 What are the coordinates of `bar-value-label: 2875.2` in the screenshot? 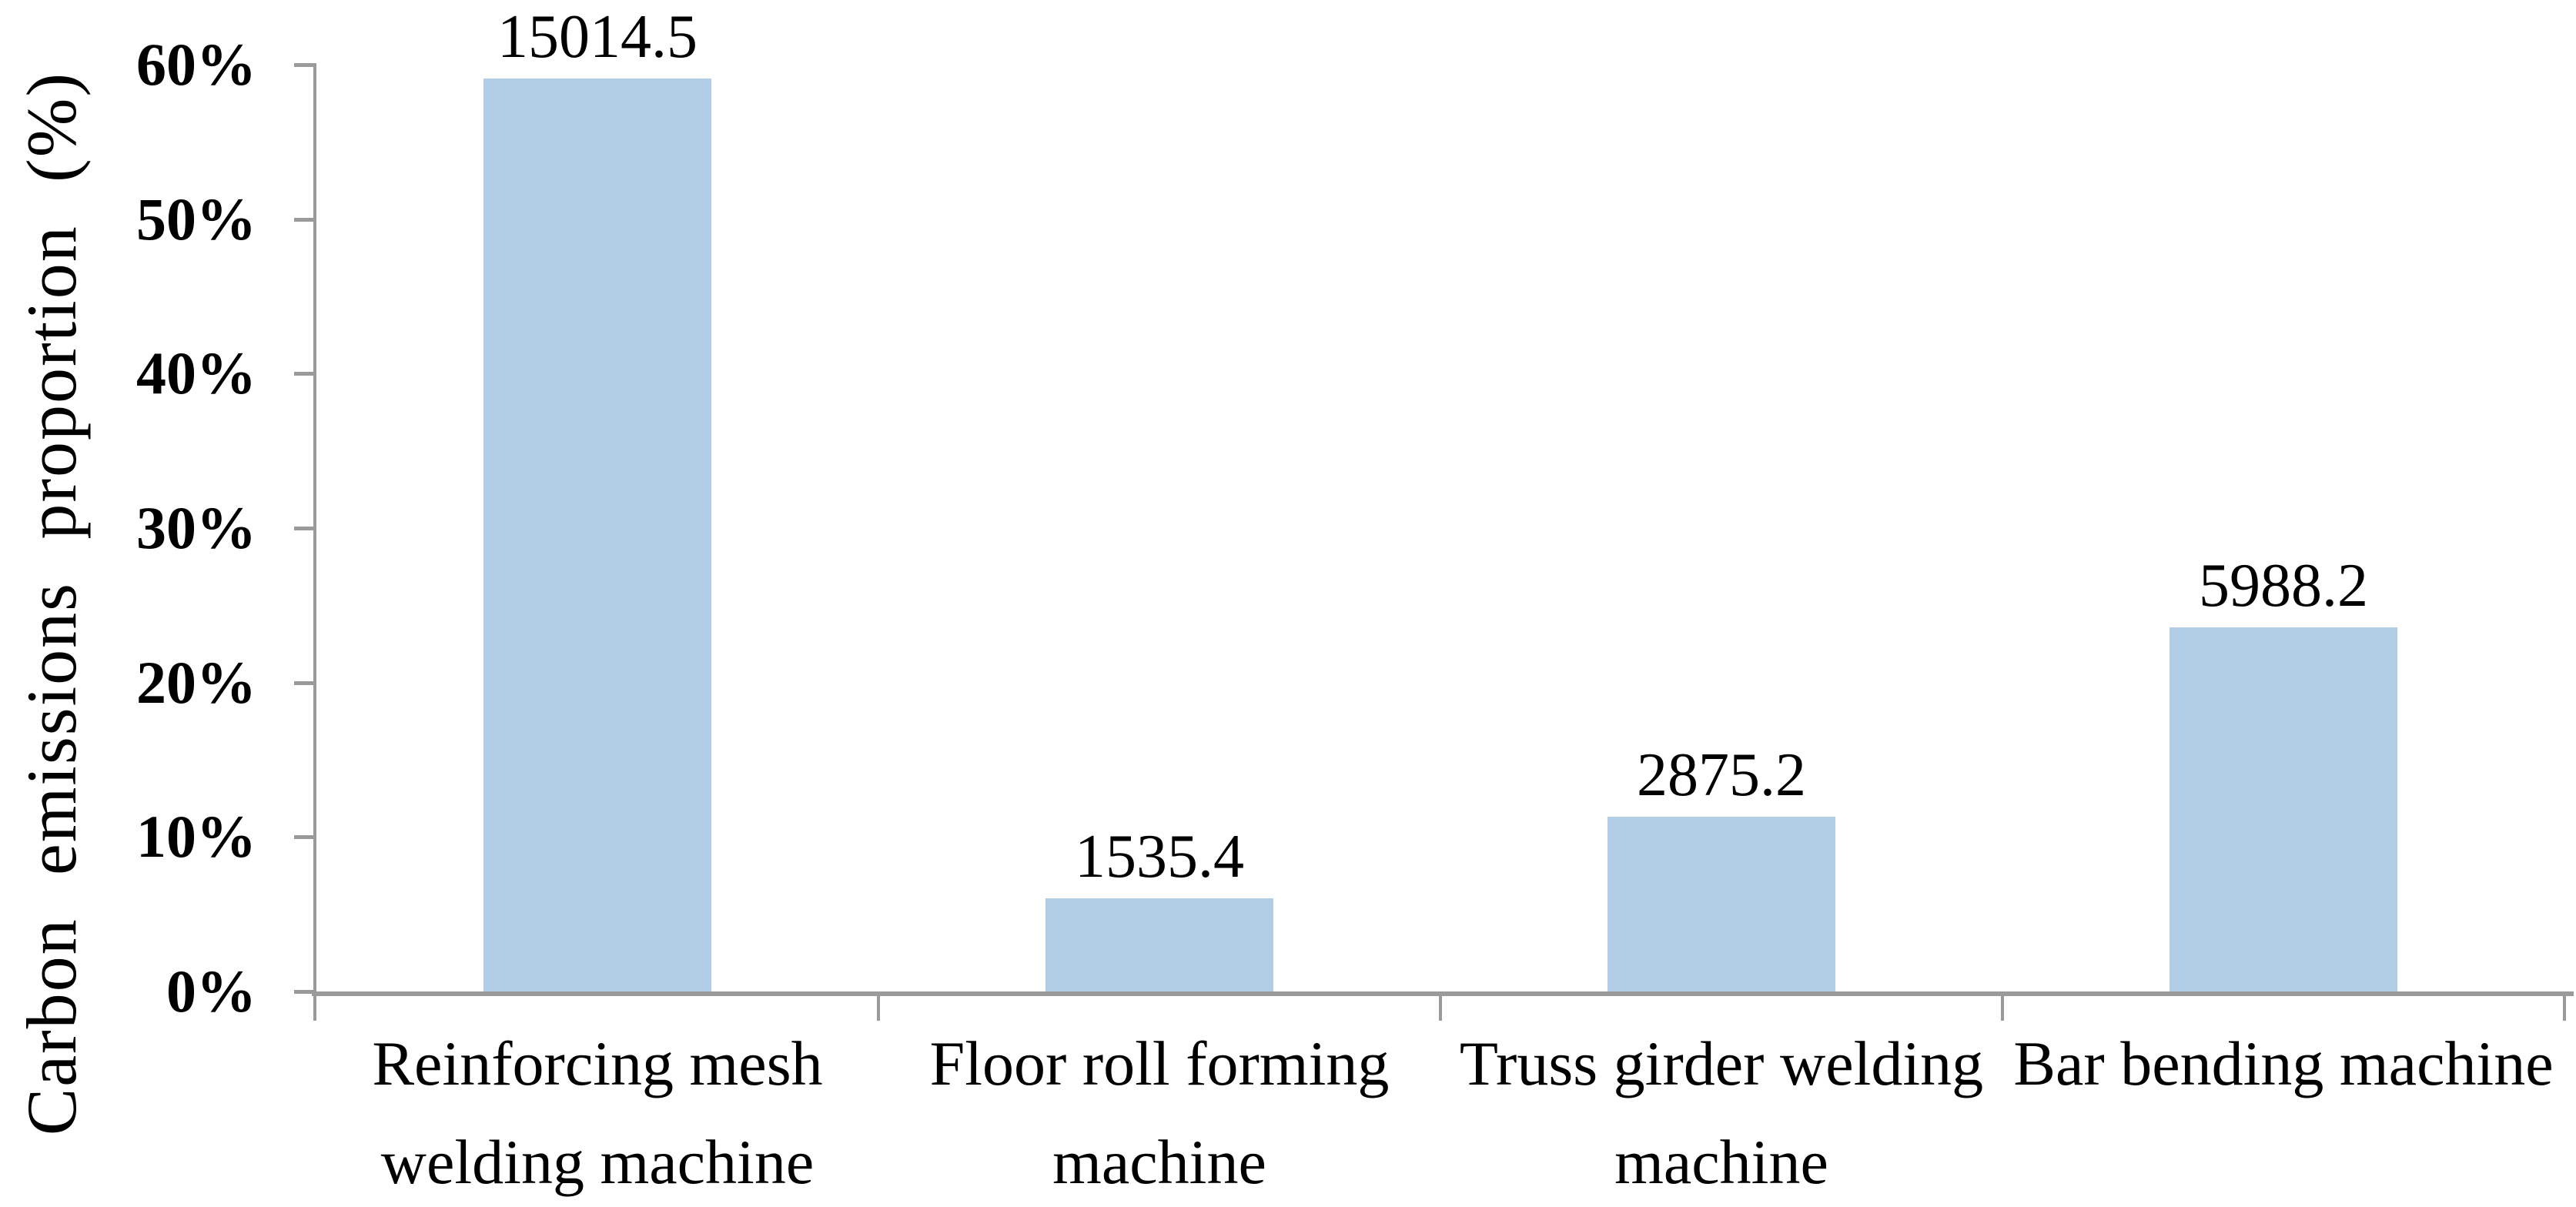 It's located at (1721, 775).